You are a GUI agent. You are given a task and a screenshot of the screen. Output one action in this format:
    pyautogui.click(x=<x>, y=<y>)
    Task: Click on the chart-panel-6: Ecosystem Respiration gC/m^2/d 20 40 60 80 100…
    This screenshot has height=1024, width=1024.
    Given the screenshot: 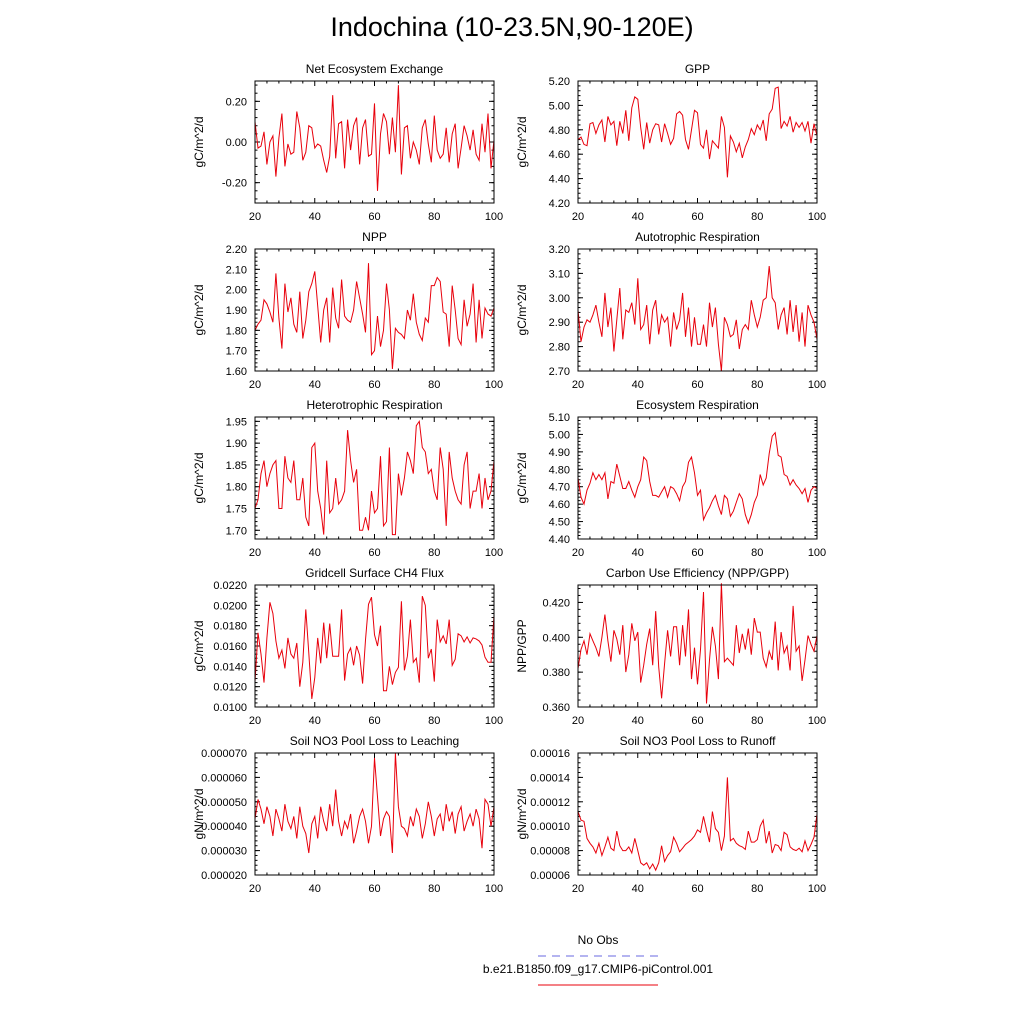 What is the action you would take?
    pyautogui.click(x=670, y=478)
    